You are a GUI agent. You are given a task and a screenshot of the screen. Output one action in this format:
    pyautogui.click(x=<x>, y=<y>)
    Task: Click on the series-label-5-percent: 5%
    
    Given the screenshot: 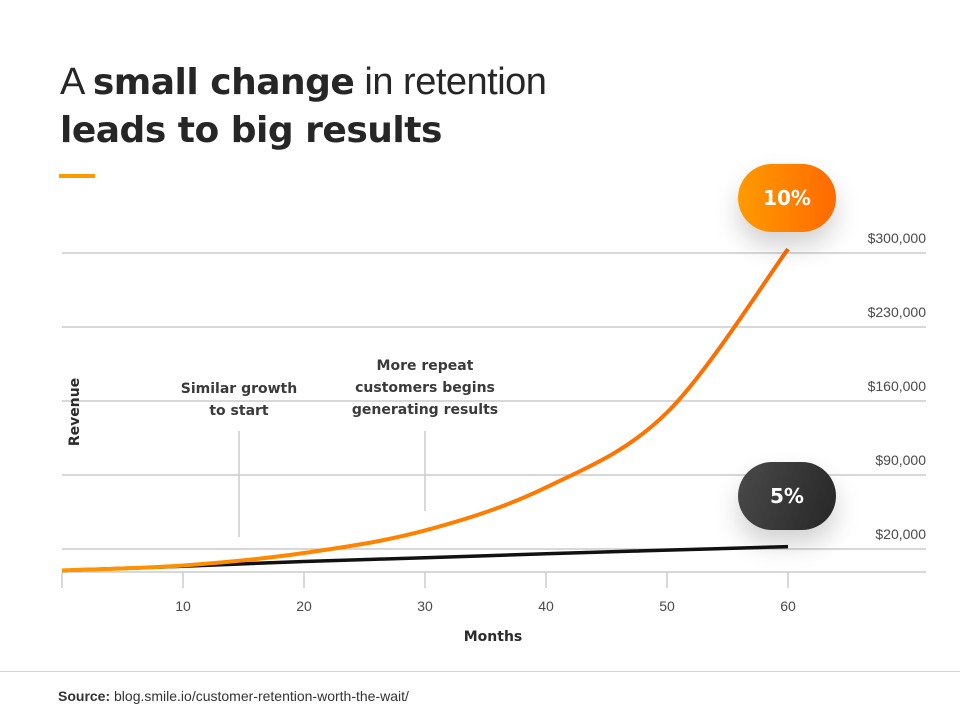 What is the action you would take?
    pyautogui.click(x=787, y=496)
    